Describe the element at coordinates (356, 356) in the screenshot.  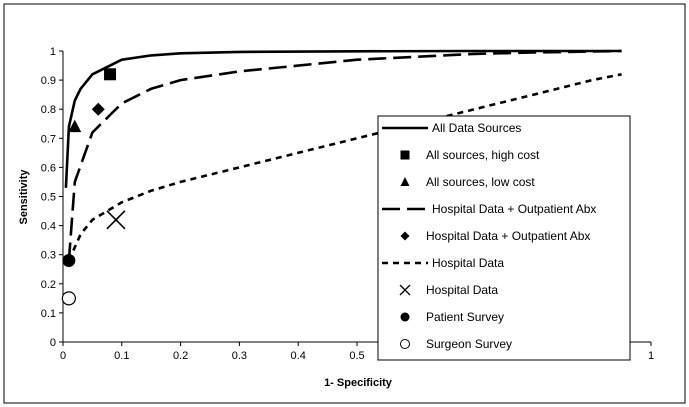
I see `x-tick-label: 0.5` at that location.